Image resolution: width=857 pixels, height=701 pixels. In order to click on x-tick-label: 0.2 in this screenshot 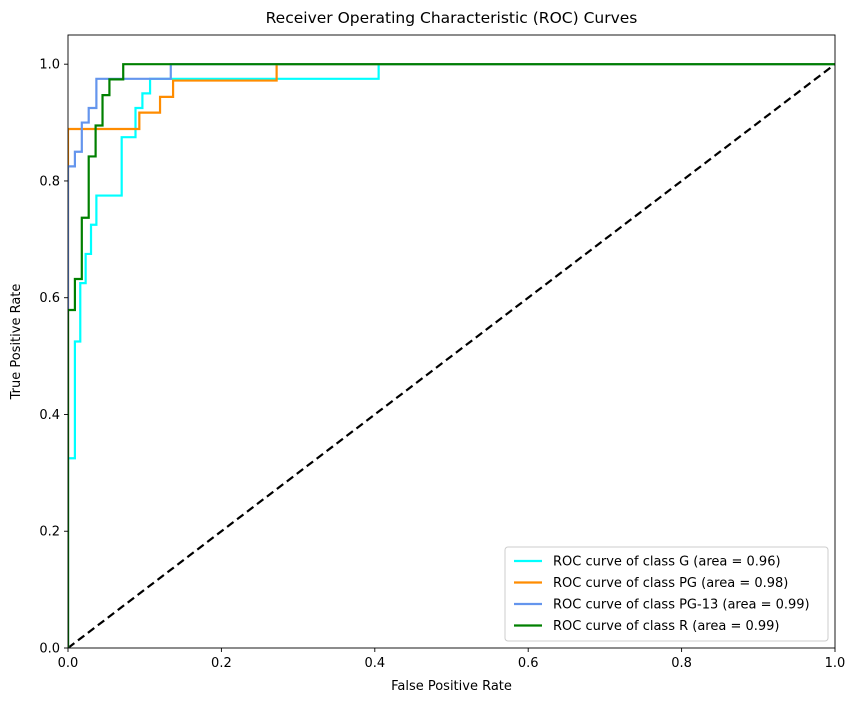, I will do `click(221, 663)`.